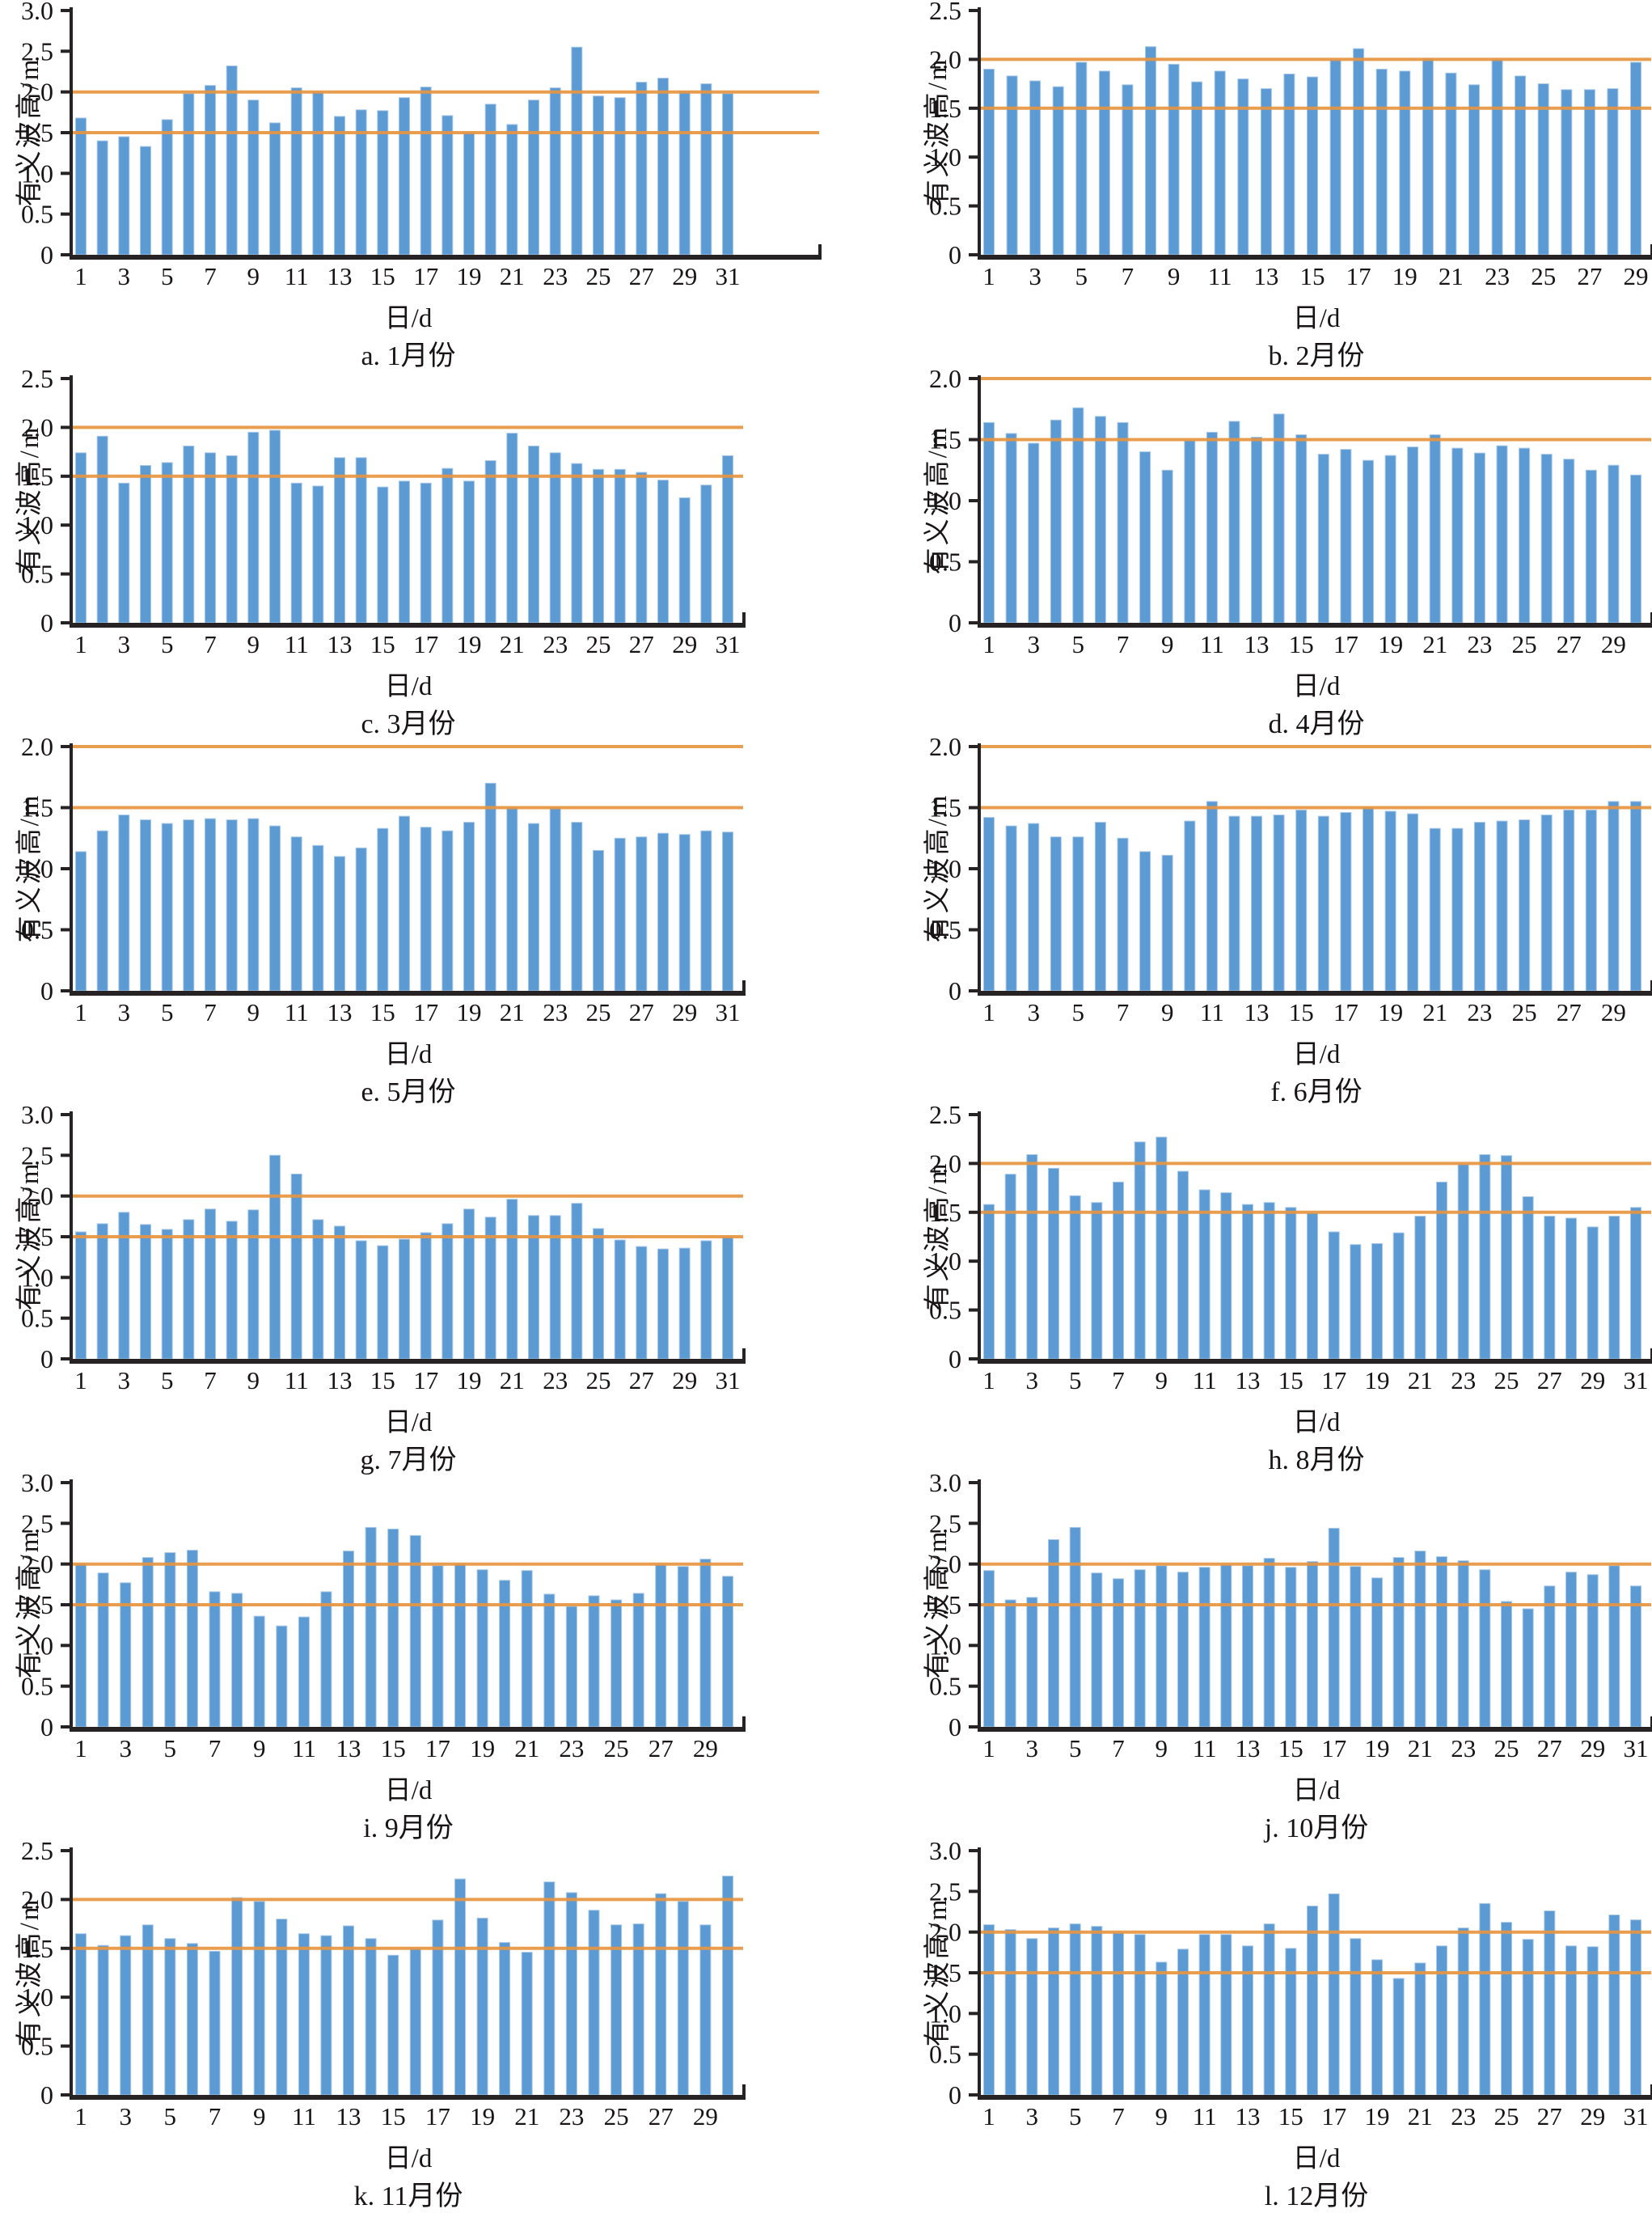  Describe the element at coordinates (1316, 1460) in the screenshot. I see `chart-caption: h. 8月份` at that location.